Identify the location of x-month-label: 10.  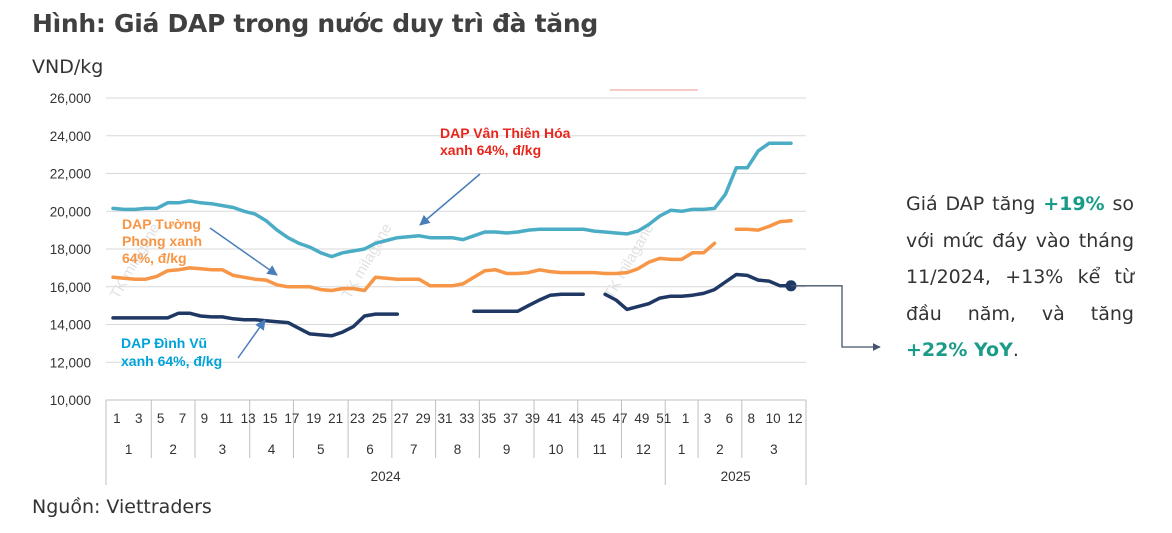
(555, 449).